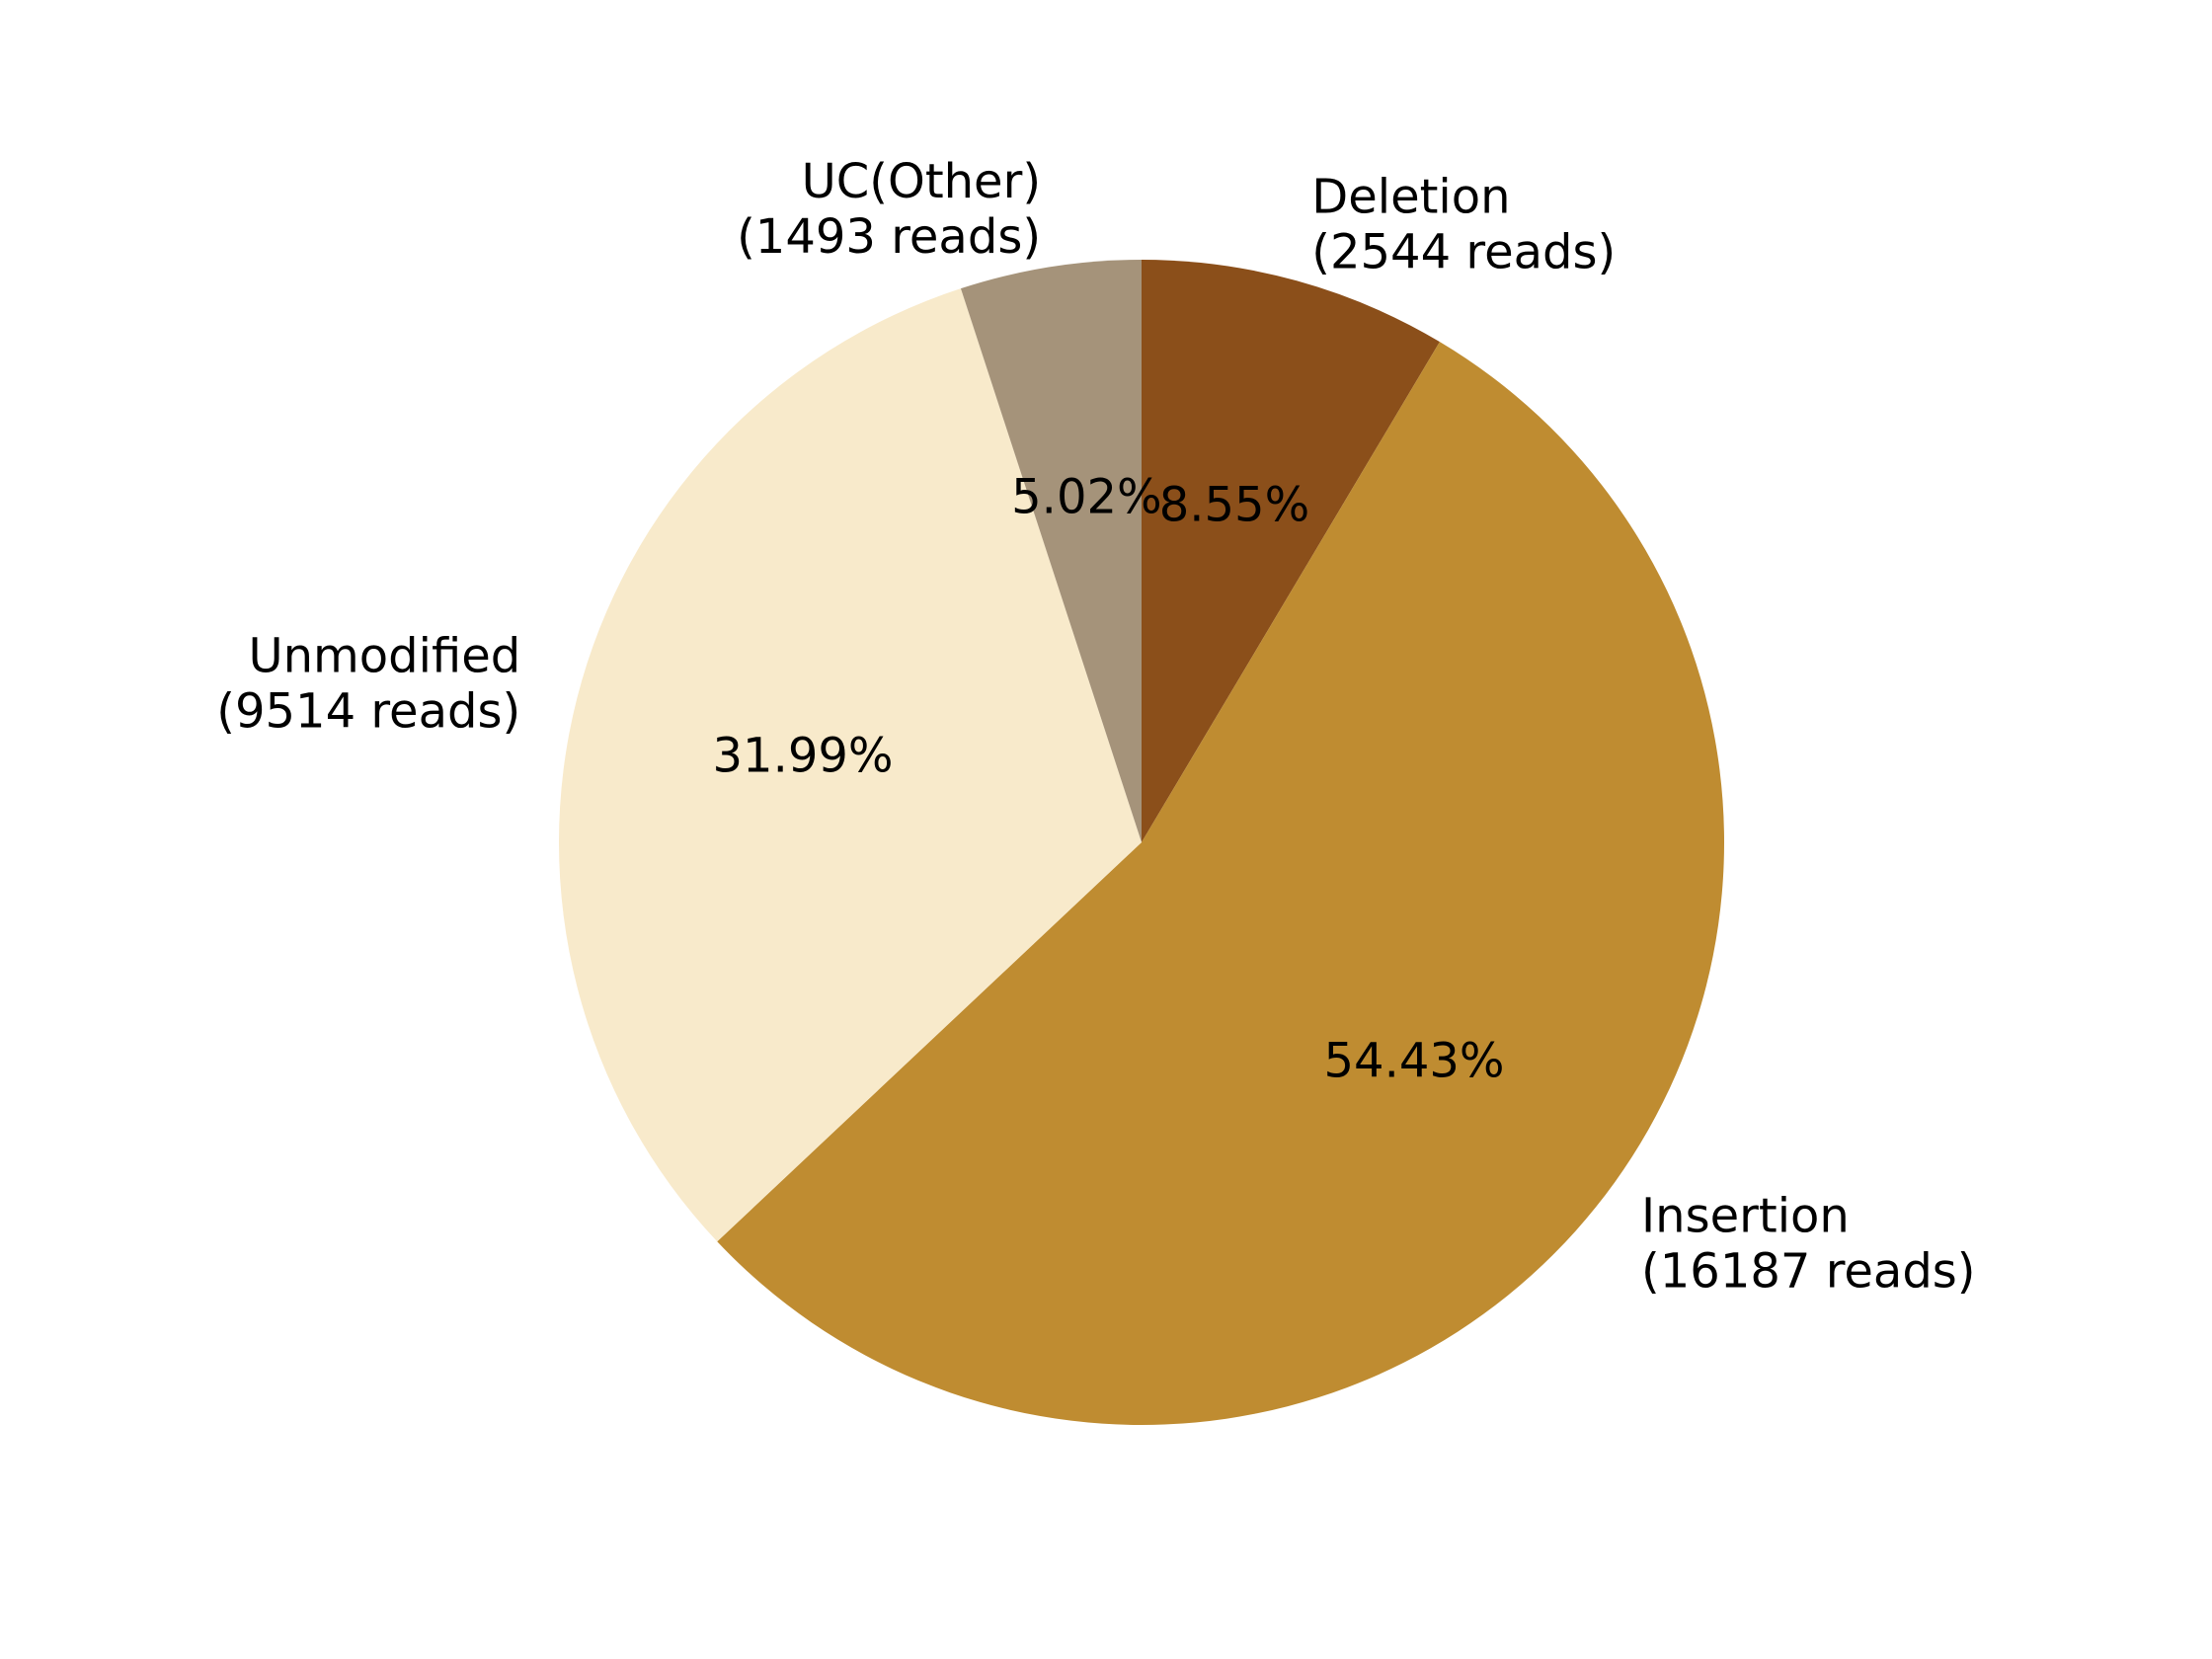  I want to click on pie-slice-deletion, so click(1291, 551).